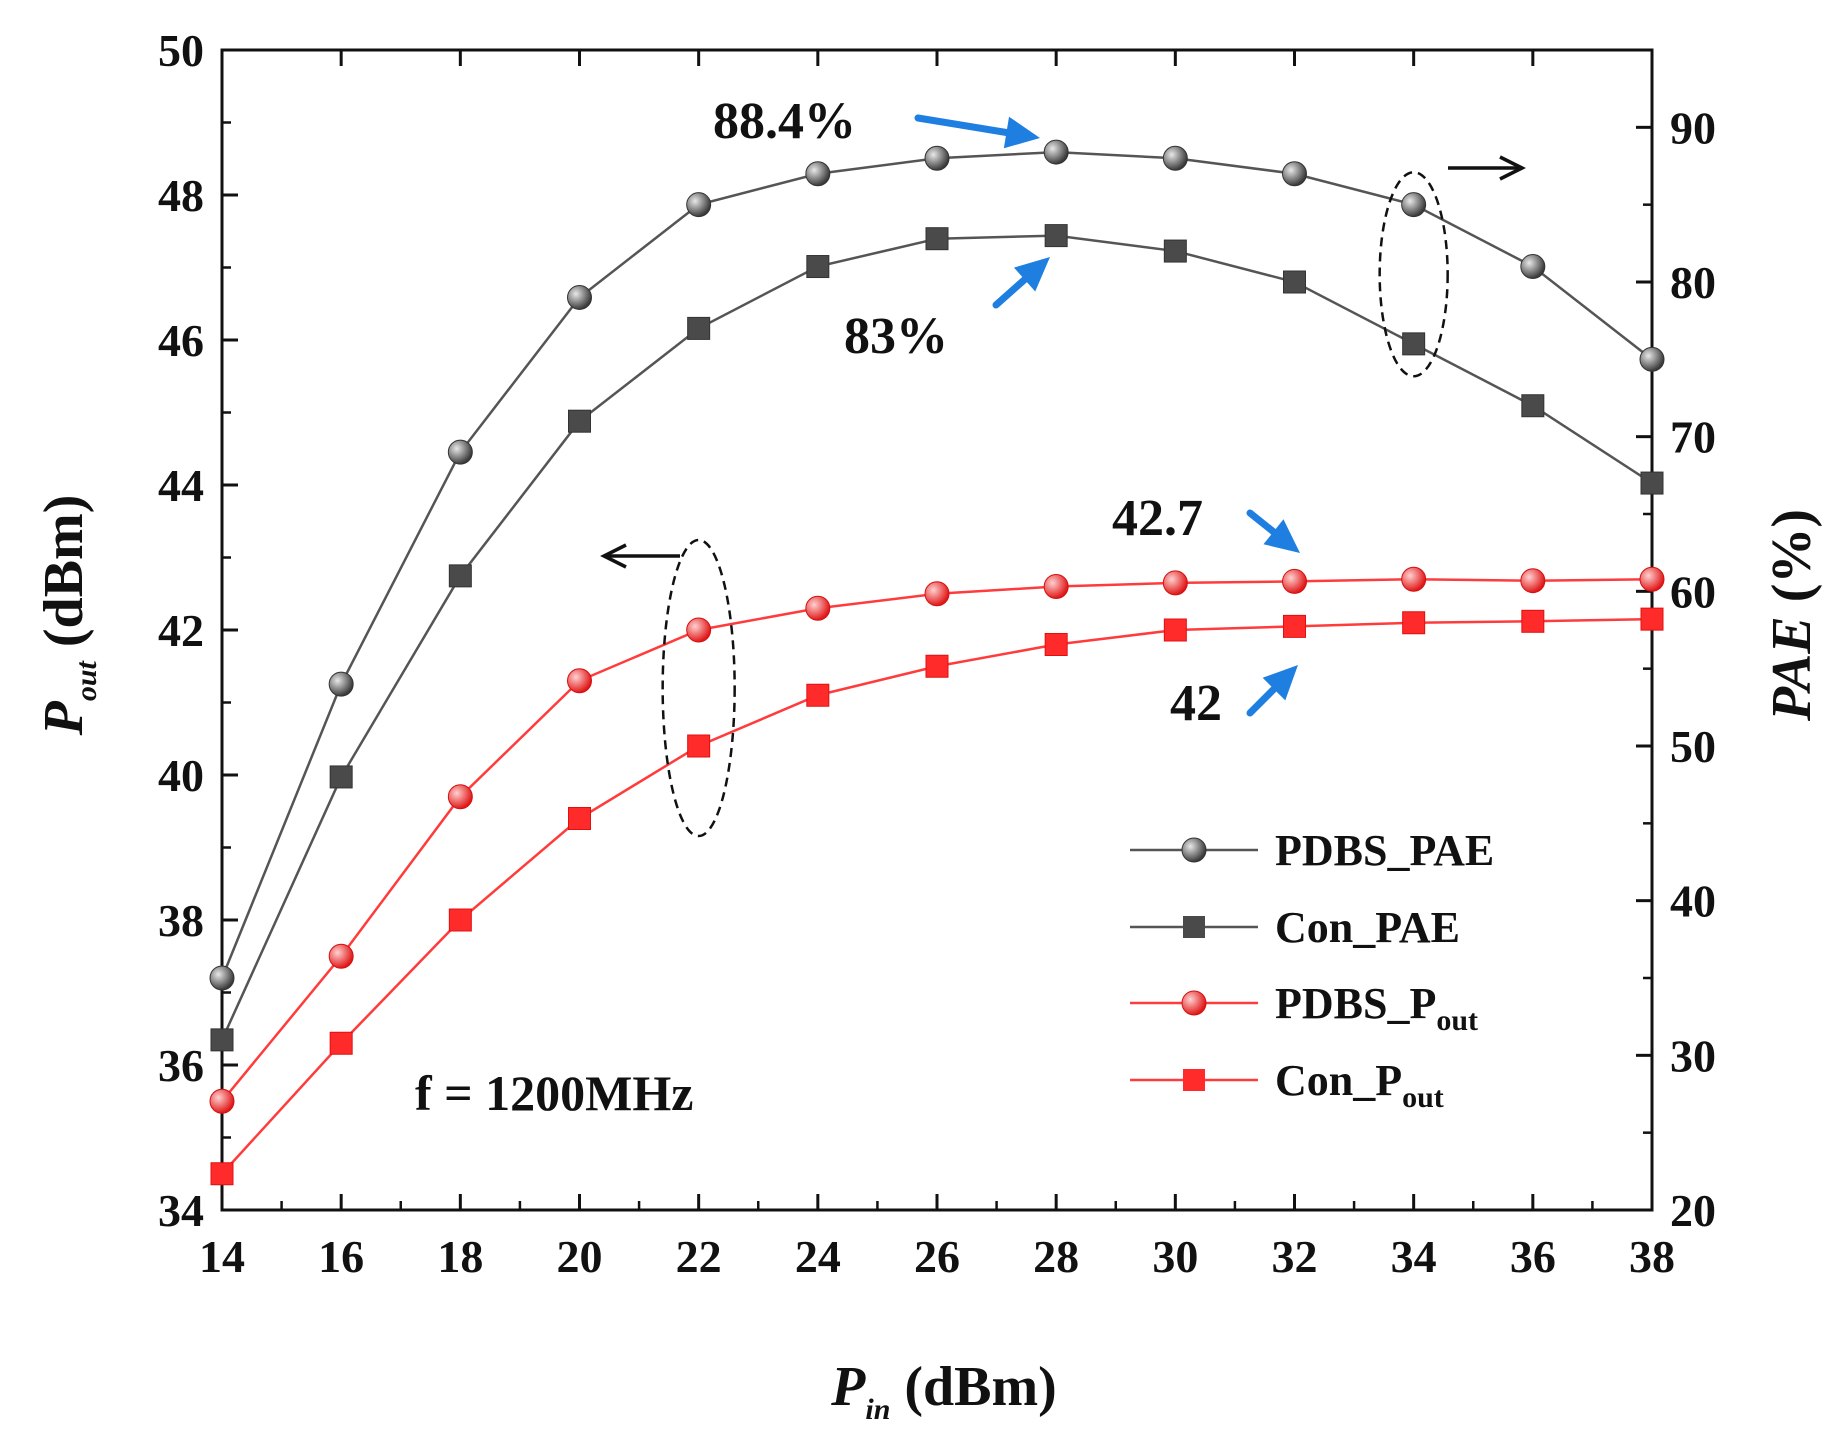 The image size is (1844, 1446). I want to click on legend-marker-con-pae, so click(1194, 927).